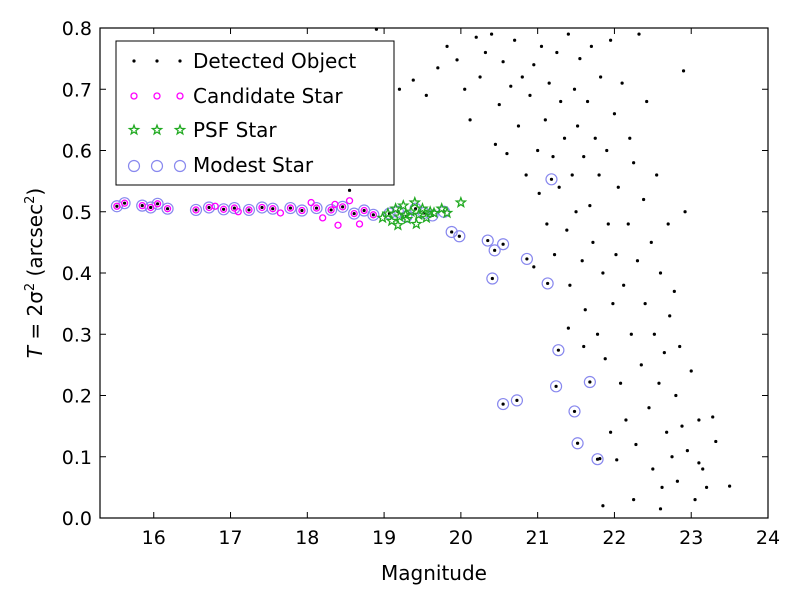 This screenshot has height=600, width=800. Describe the element at coordinates (35, 318) in the screenshot. I see `y-axis-label-equation: = 2σ` at that location.